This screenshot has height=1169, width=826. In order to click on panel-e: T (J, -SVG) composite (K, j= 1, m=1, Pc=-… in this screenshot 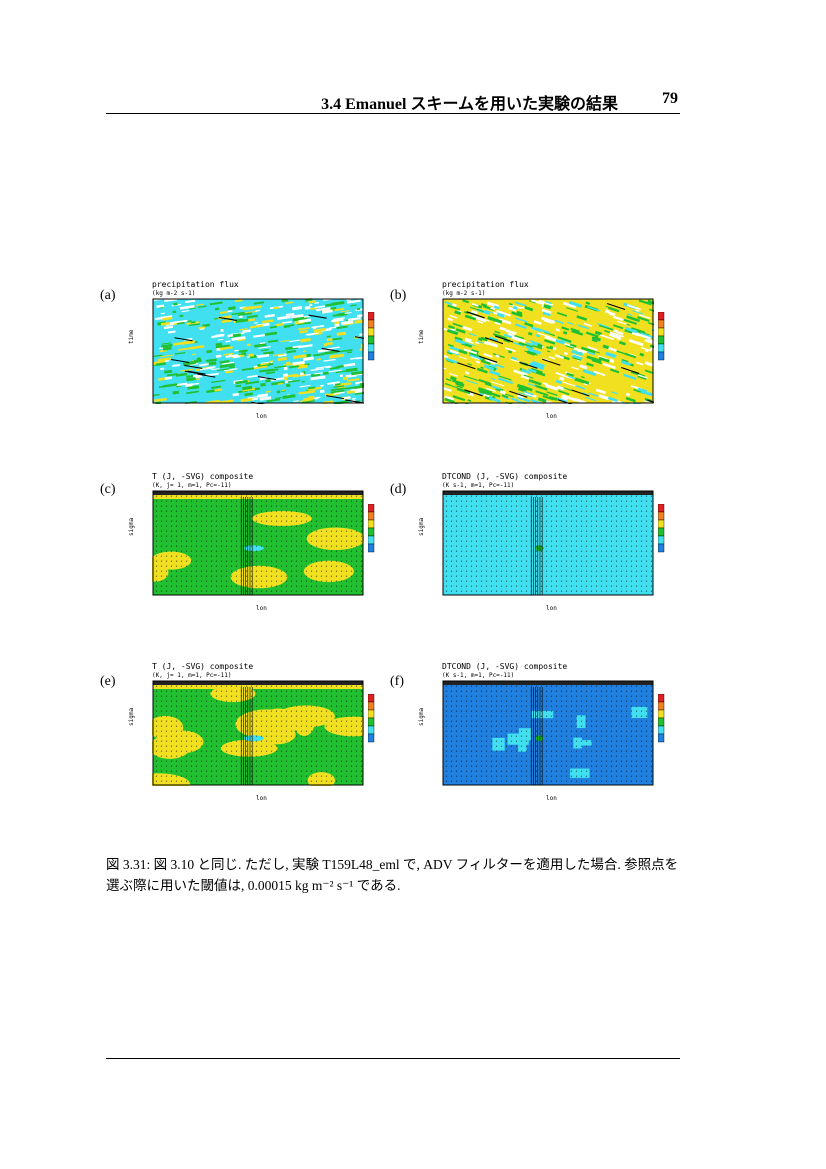, I will do `click(241, 748)`.